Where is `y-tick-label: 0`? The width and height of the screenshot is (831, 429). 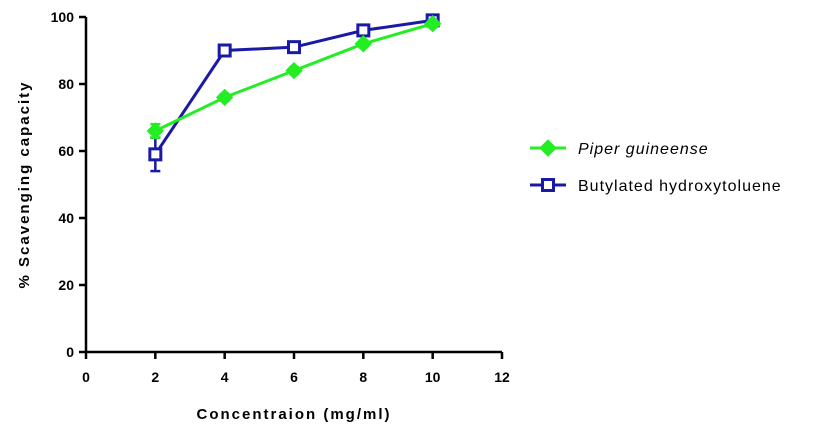
y-tick-label: 0 is located at coordinates (70, 352).